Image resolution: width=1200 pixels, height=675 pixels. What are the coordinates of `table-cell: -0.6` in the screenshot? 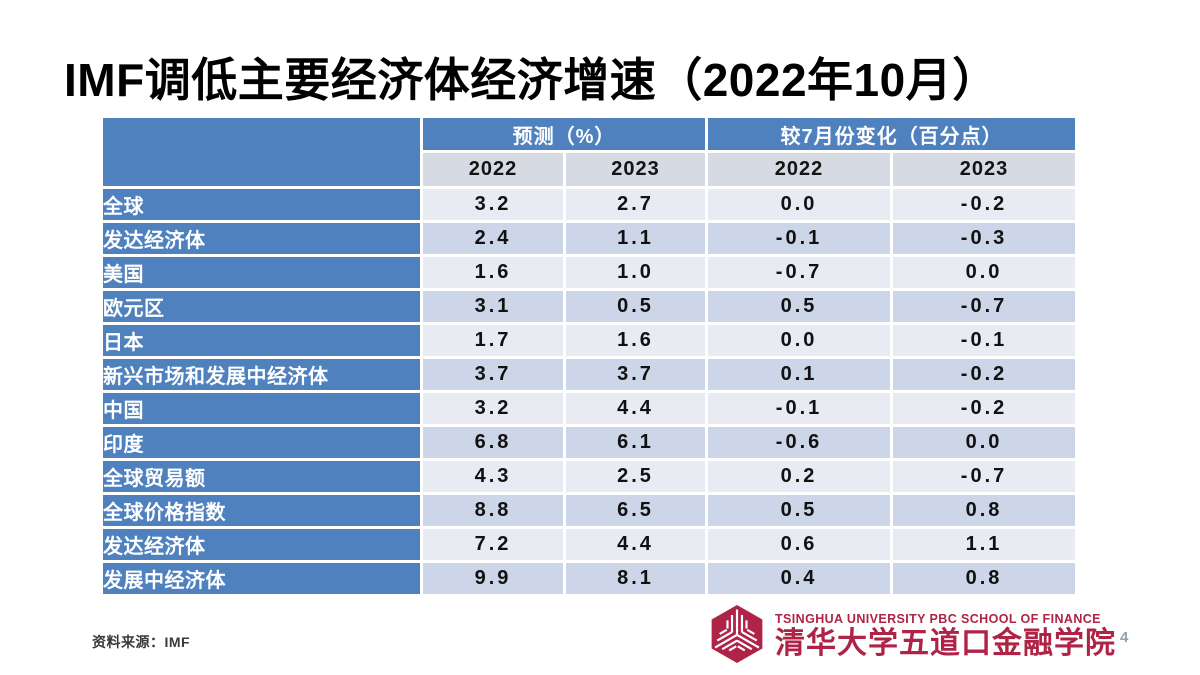 It's located at (799, 442).